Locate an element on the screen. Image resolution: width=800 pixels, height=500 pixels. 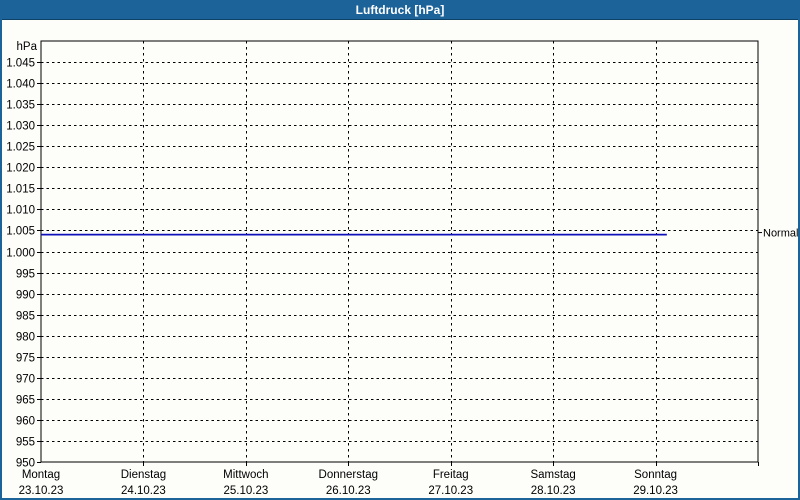
y-tick-label: 1.040 is located at coordinates (20, 85).